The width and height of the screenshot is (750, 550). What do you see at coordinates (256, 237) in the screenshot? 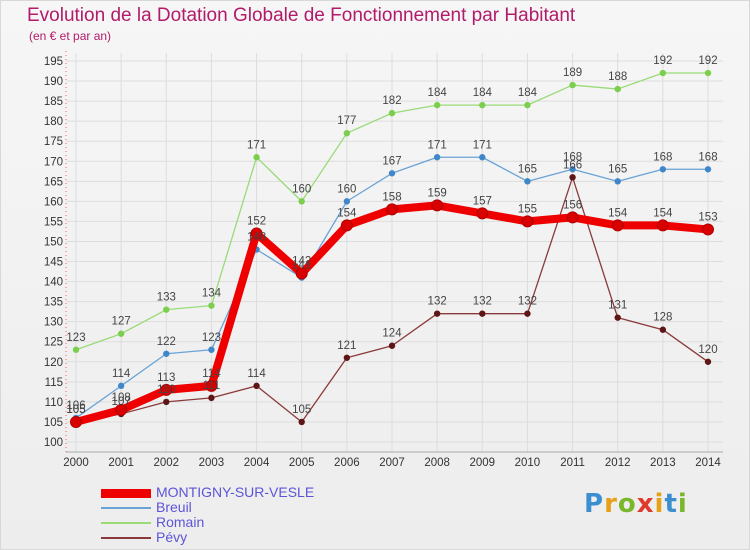
I see `data-label: 148` at bounding box center [256, 237].